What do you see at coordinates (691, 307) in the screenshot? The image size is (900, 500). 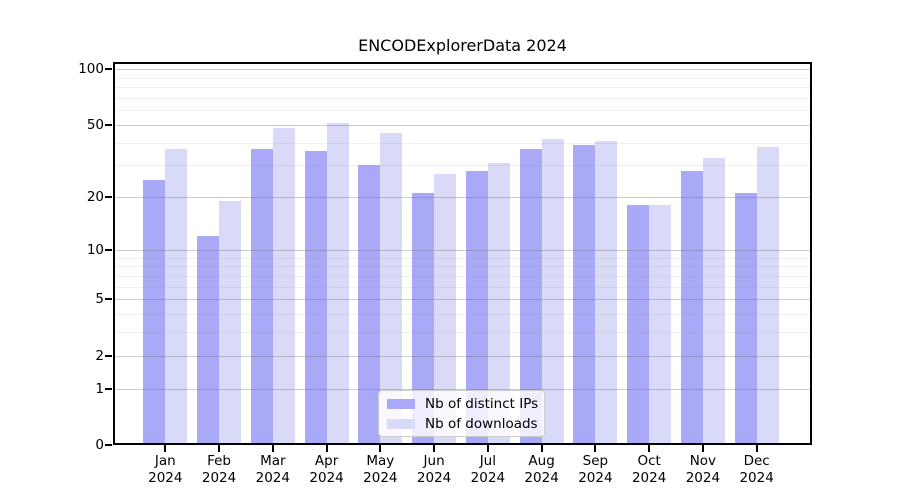 I see `bar-distinct-ips-nov` at bounding box center [691, 307].